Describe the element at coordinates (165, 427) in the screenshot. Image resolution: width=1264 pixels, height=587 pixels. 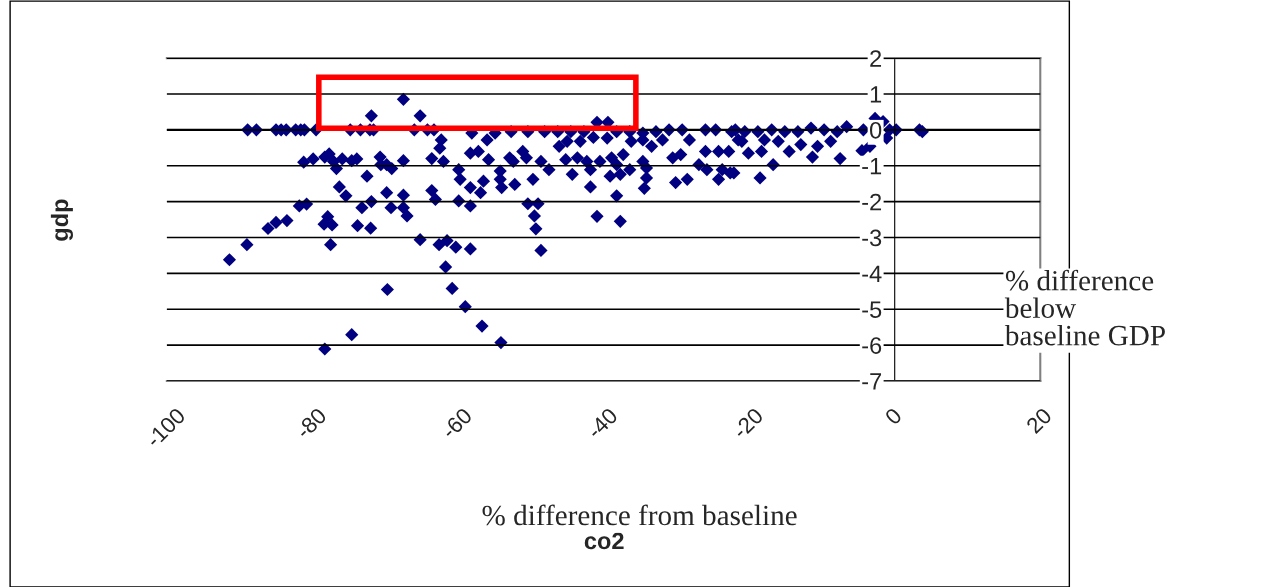
I see `x-tick-label: -100` at that location.